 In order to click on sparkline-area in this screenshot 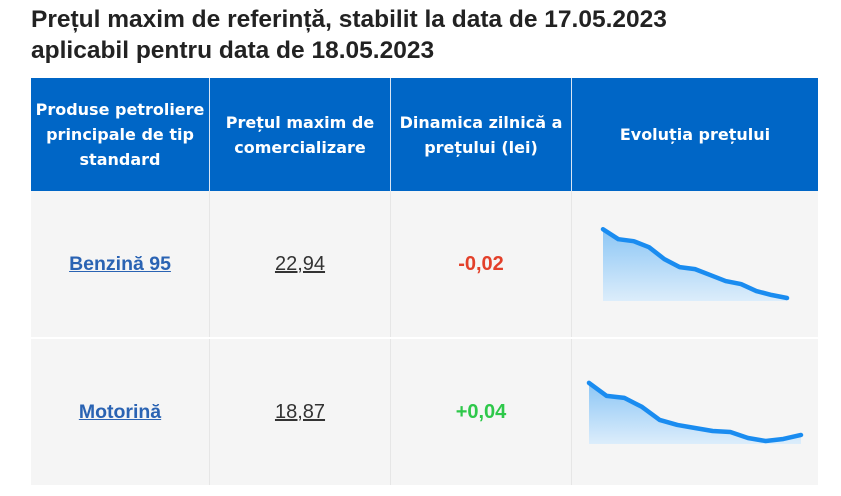, I will do `click(695, 413)`.